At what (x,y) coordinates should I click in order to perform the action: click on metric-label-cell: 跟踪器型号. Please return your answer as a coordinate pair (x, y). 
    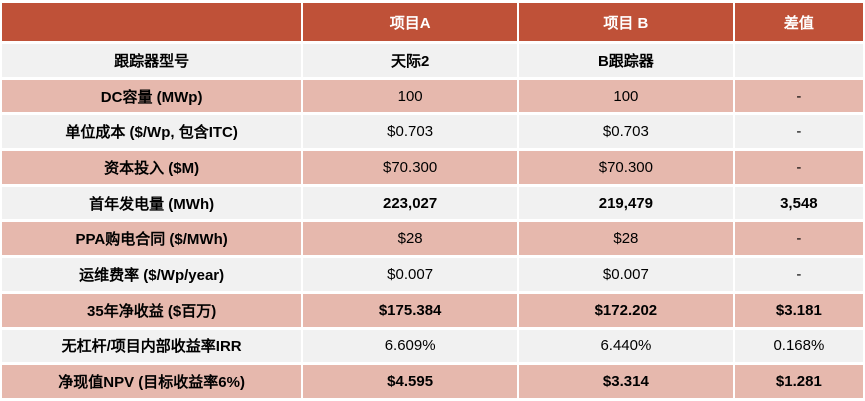
    Looking at the image, I should click on (152, 60).